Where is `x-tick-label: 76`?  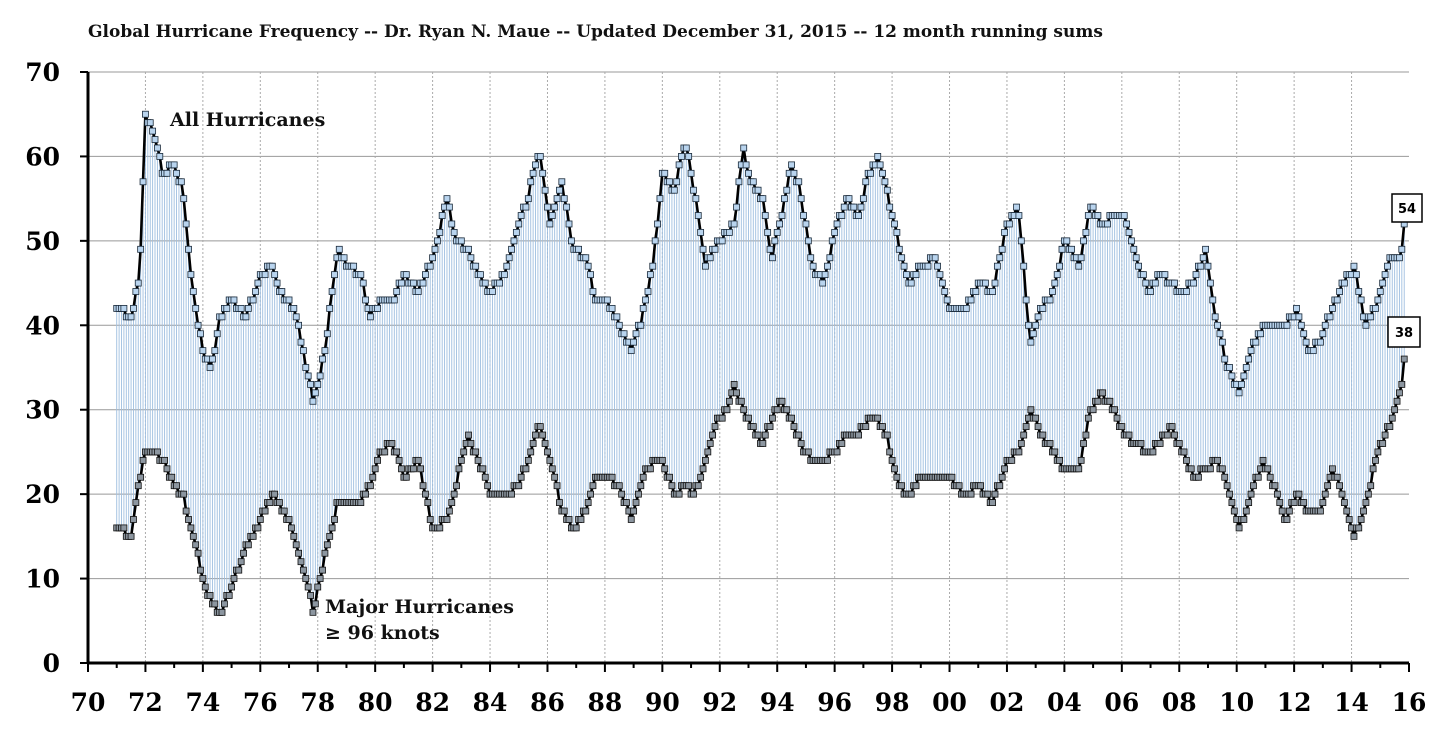
x-tick-label: 76 is located at coordinates (260, 702).